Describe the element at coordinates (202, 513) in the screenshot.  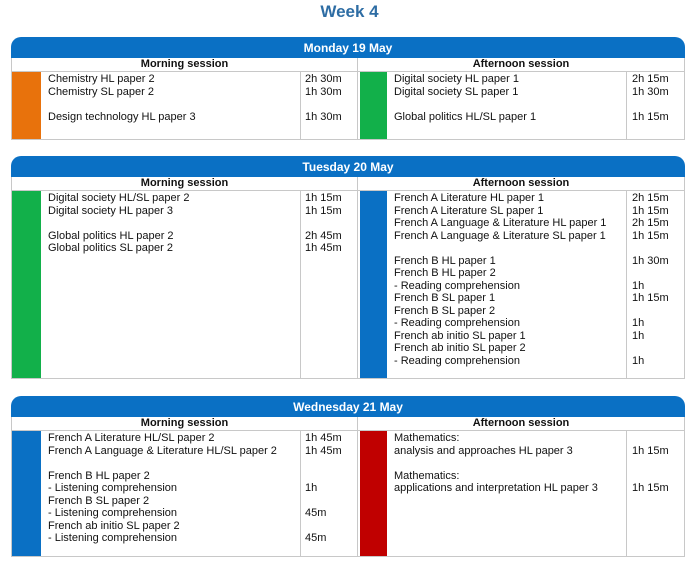
I see `exam-row: - Listening comprehension 45m` at that location.